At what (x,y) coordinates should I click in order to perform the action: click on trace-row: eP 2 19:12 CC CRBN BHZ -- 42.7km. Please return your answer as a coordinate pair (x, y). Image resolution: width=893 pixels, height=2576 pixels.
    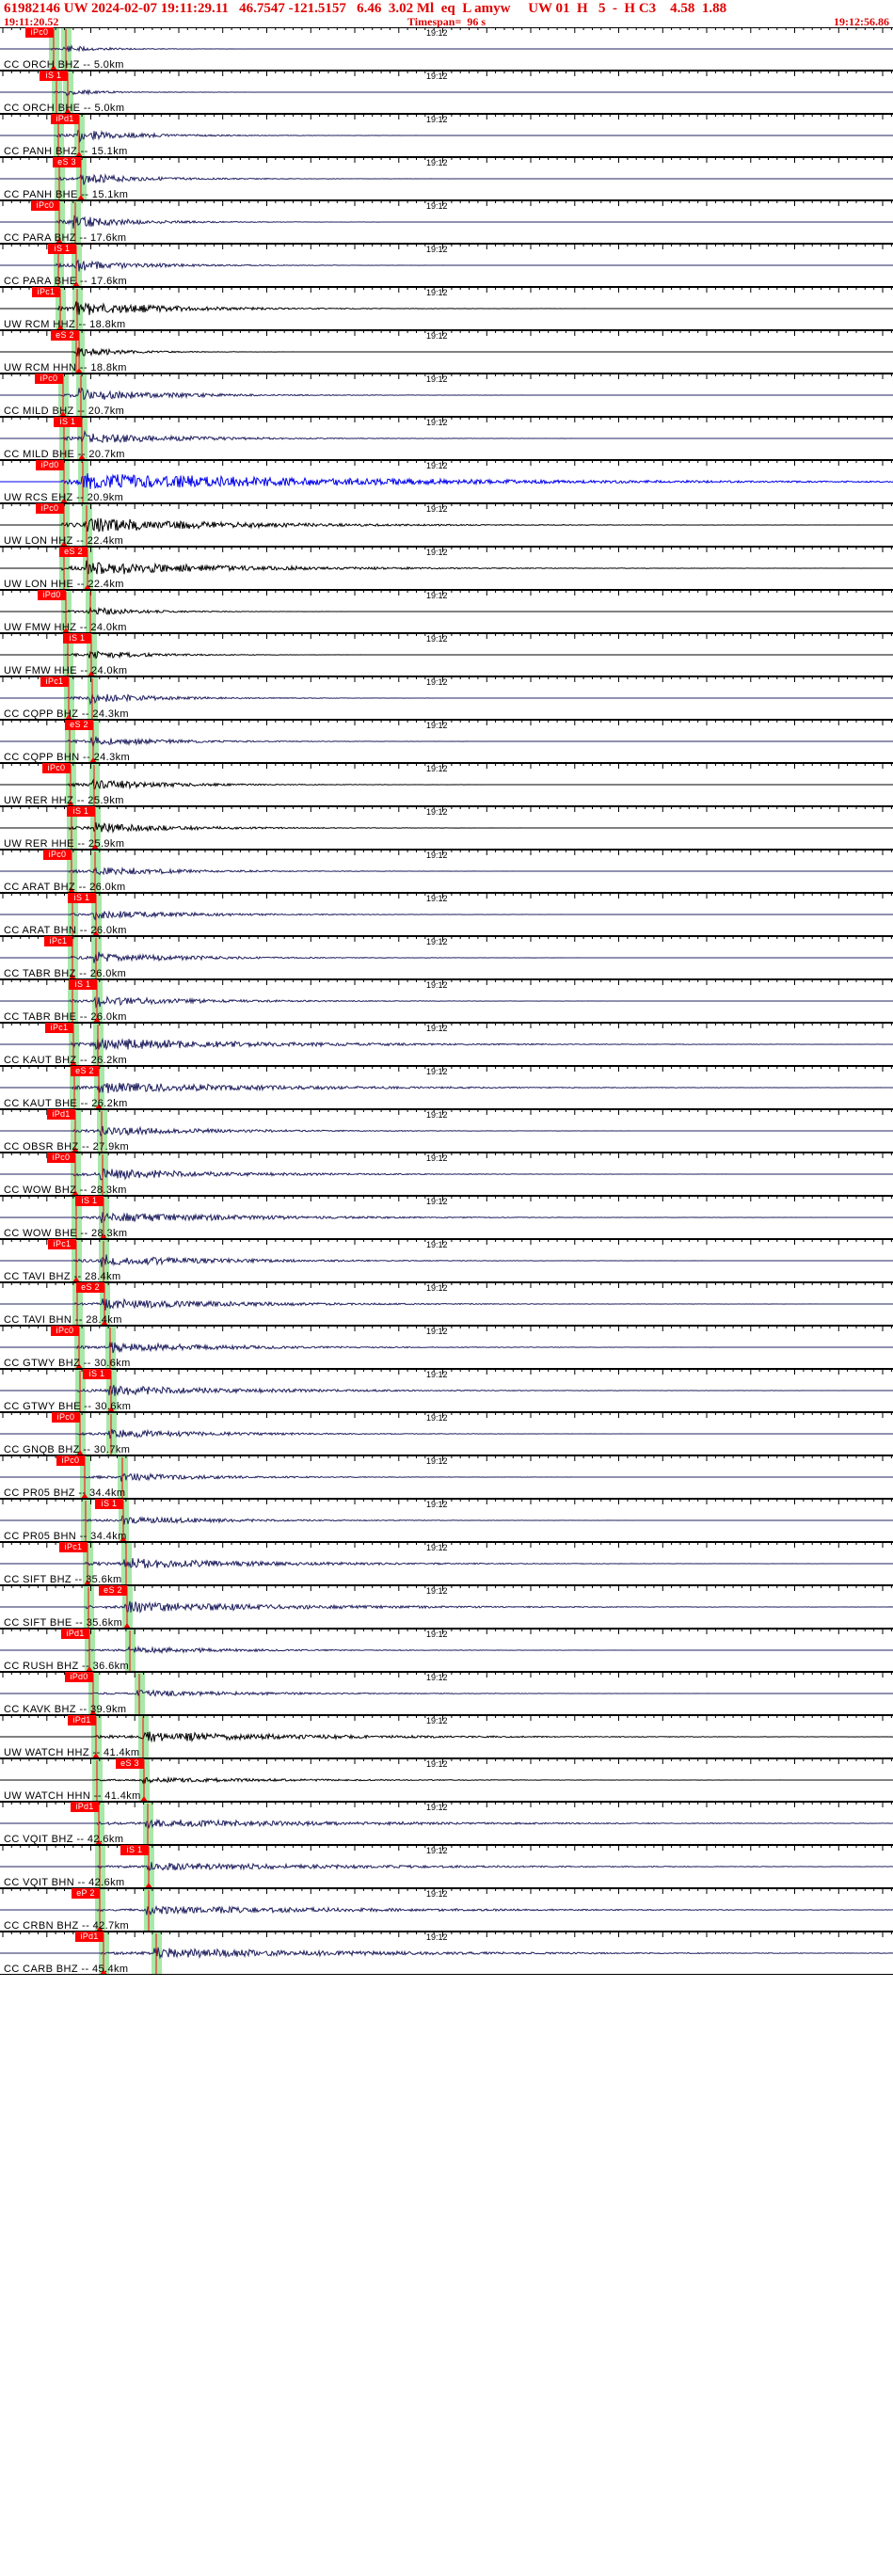
    Looking at the image, I should click on (446, 1910).